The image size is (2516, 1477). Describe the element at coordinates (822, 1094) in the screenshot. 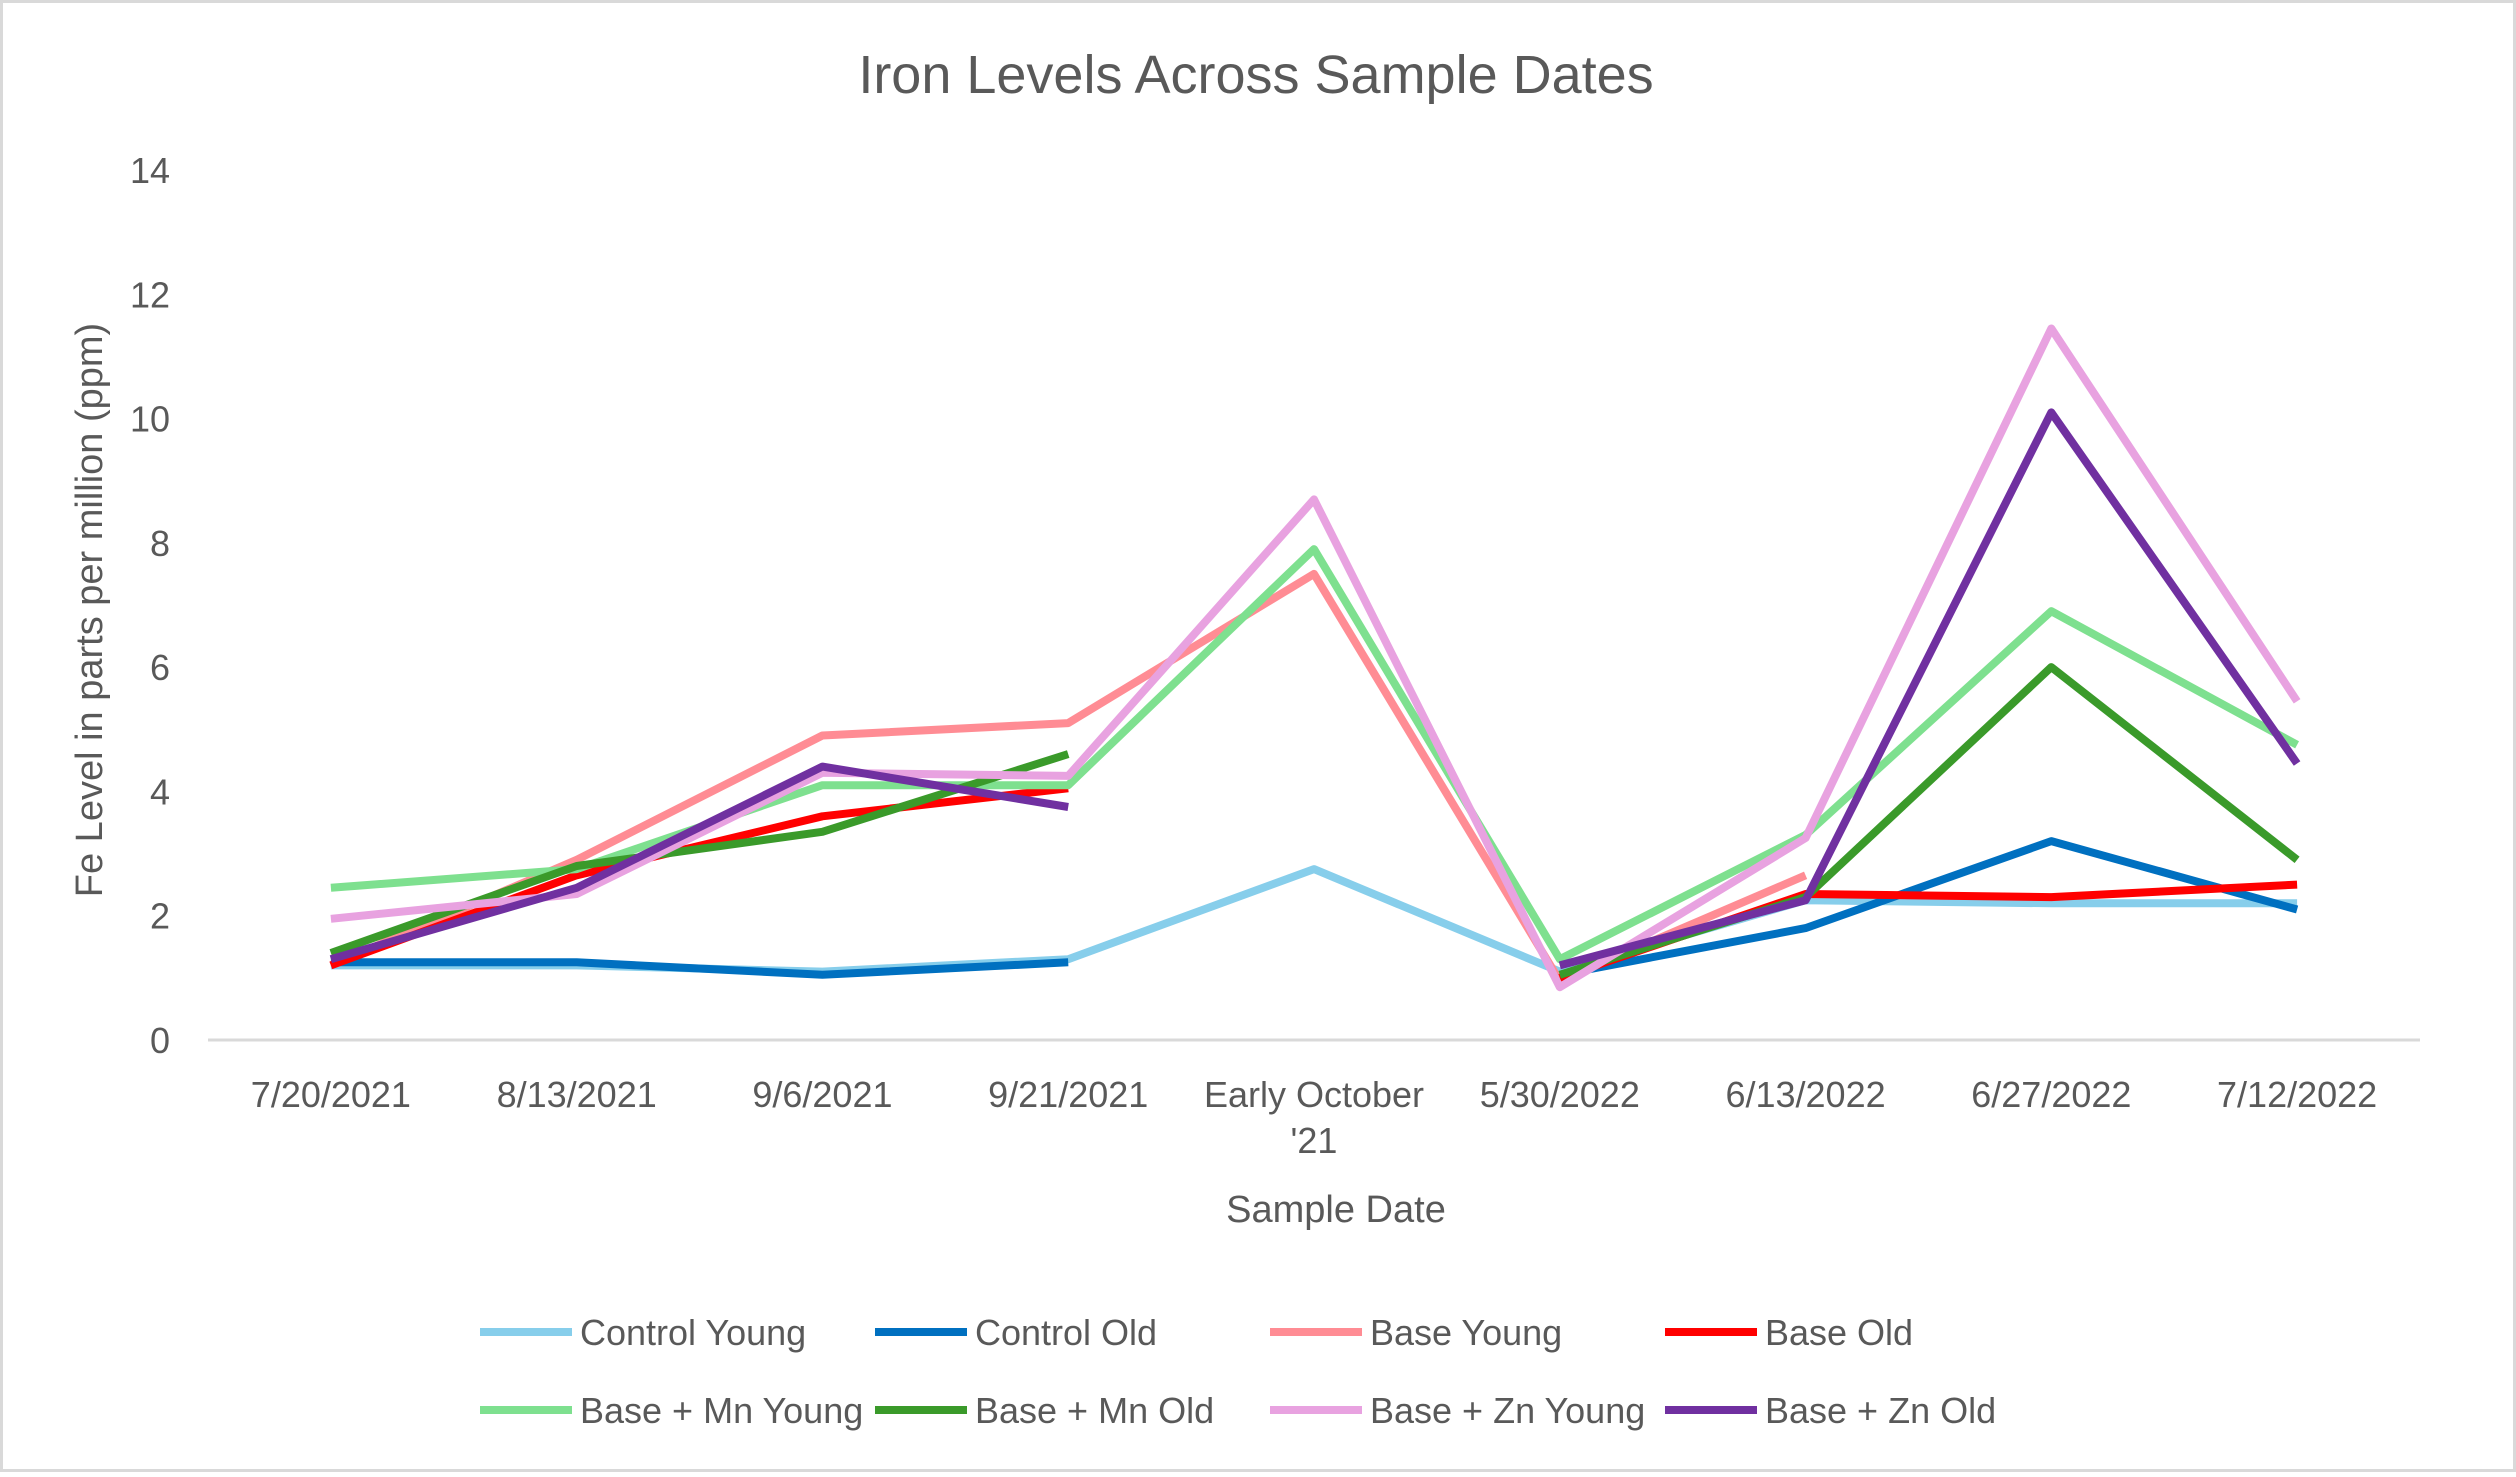

I see `x-tick-label: 9/6/2021` at that location.